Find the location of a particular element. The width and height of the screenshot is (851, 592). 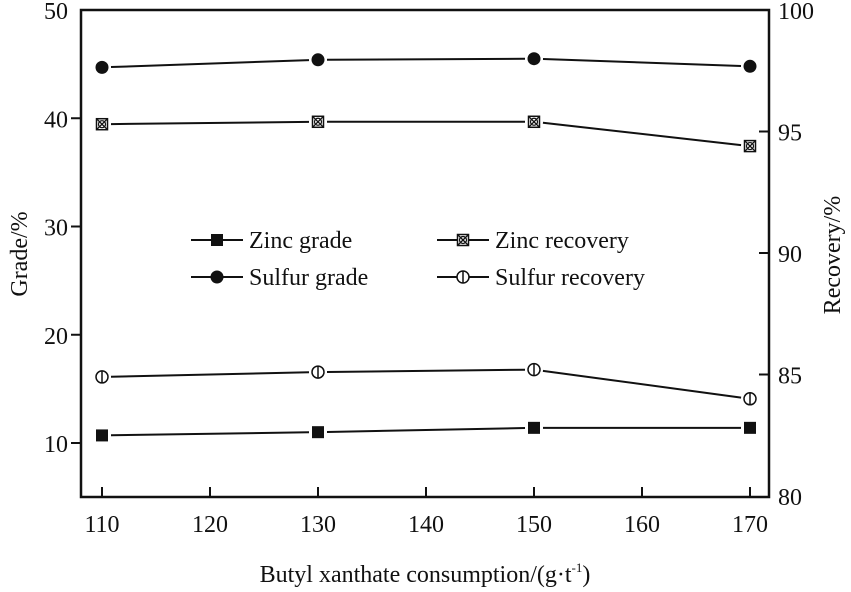

y2-tick-label: 90 is located at coordinates (790, 255).